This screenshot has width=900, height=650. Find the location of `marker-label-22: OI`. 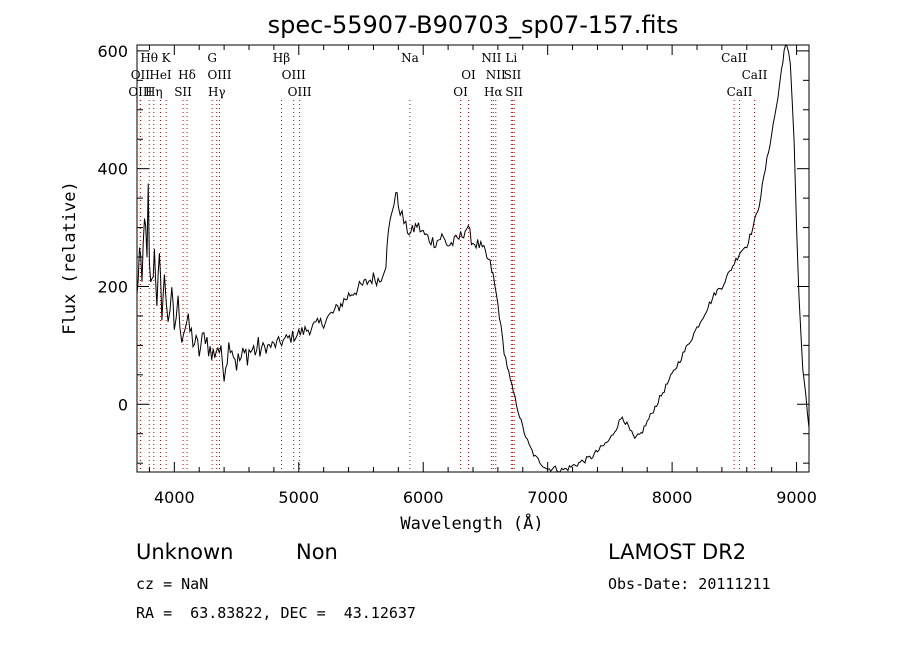

marker-label-22: OI is located at coordinates (460, 92).